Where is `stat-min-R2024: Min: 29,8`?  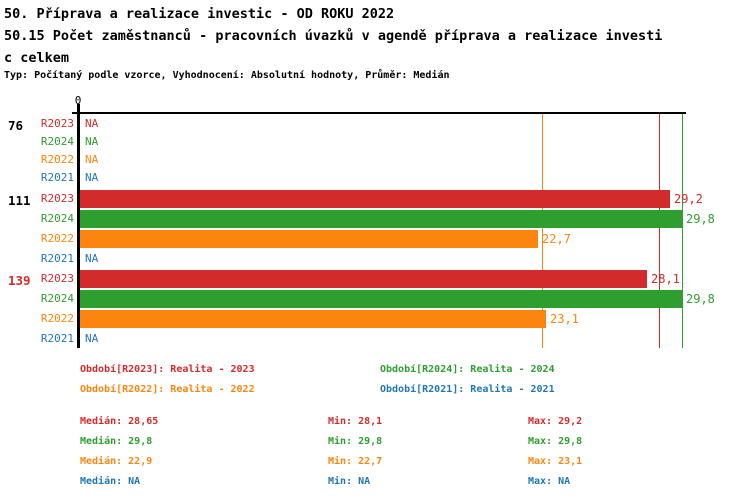 stat-min-R2024: Min: 29,8 is located at coordinates (355, 441).